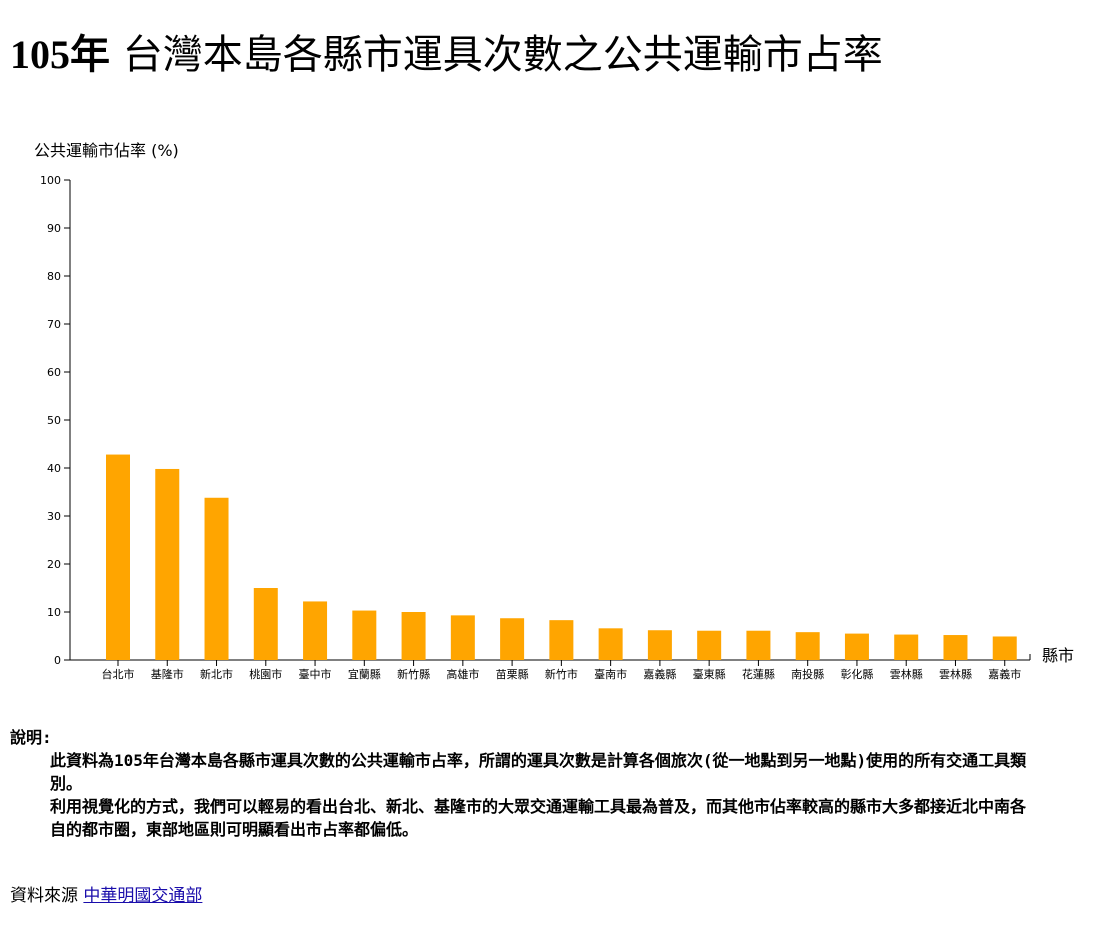  I want to click on x-tick-label: 南投縣, so click(807, 674).